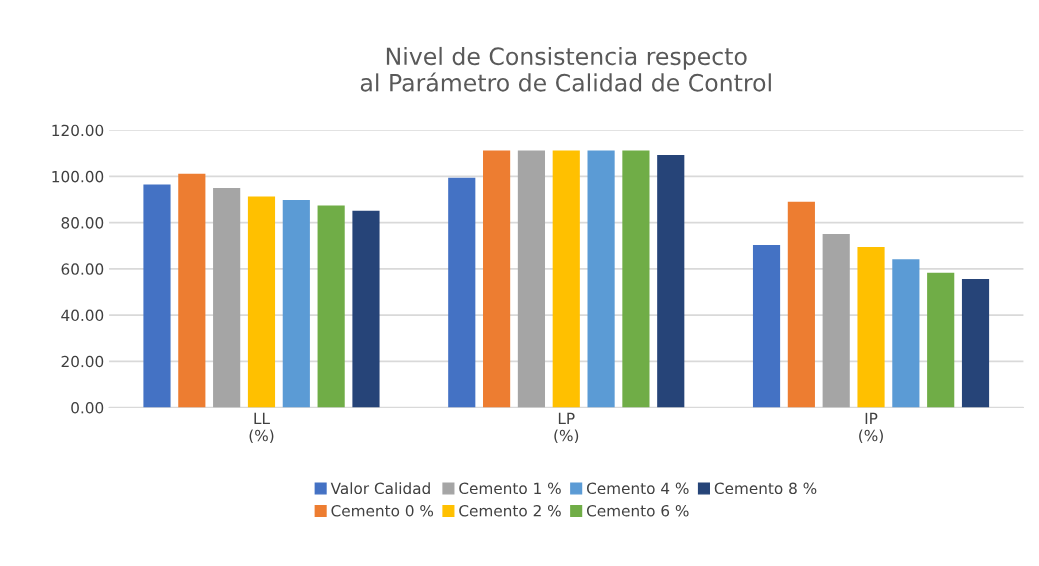 Image resolution: width=1039 pixels, height=566 pixels. I want to click on legend-label: Cemento 6 %, so click(637, 510).